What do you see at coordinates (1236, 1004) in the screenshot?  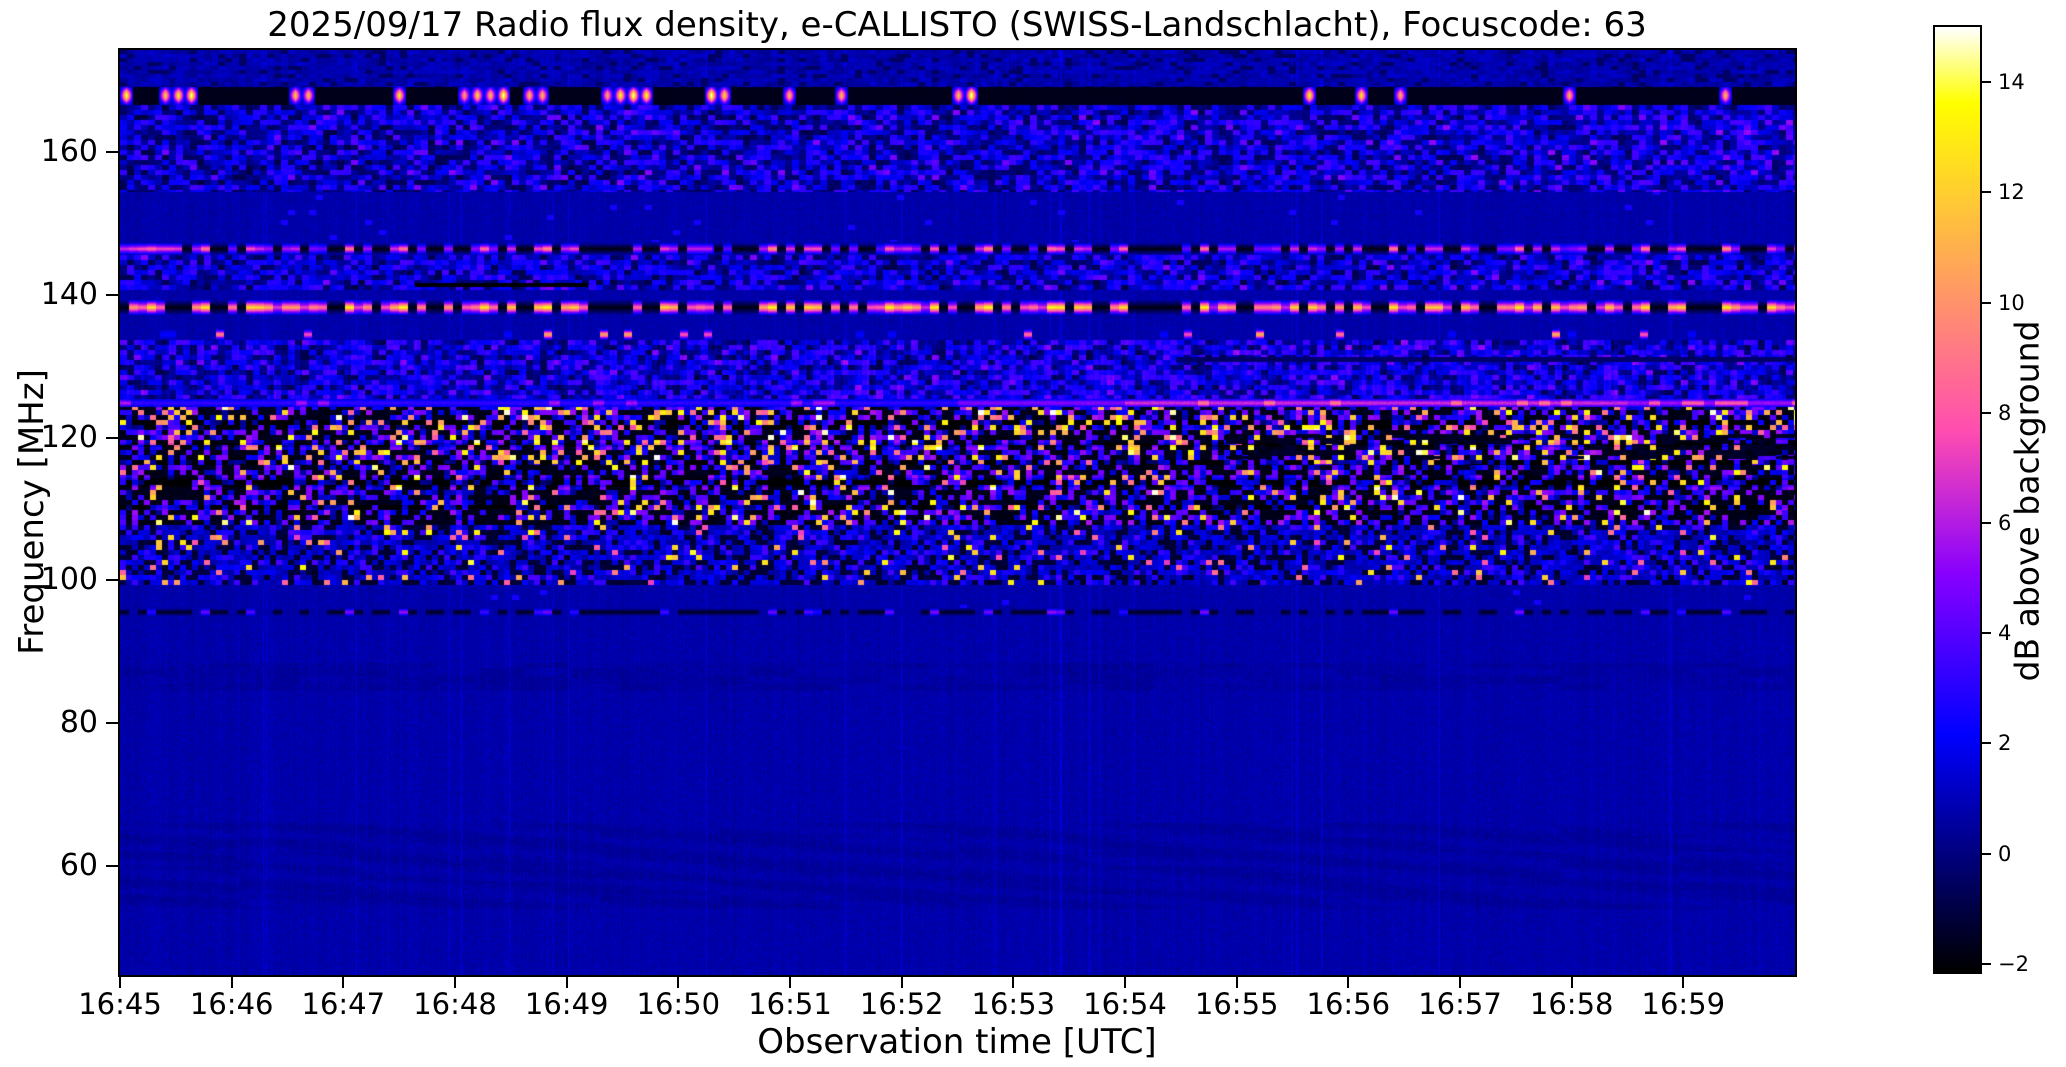 I see `x-tick-label: 16:55` at bounding box center [1236, 1004].